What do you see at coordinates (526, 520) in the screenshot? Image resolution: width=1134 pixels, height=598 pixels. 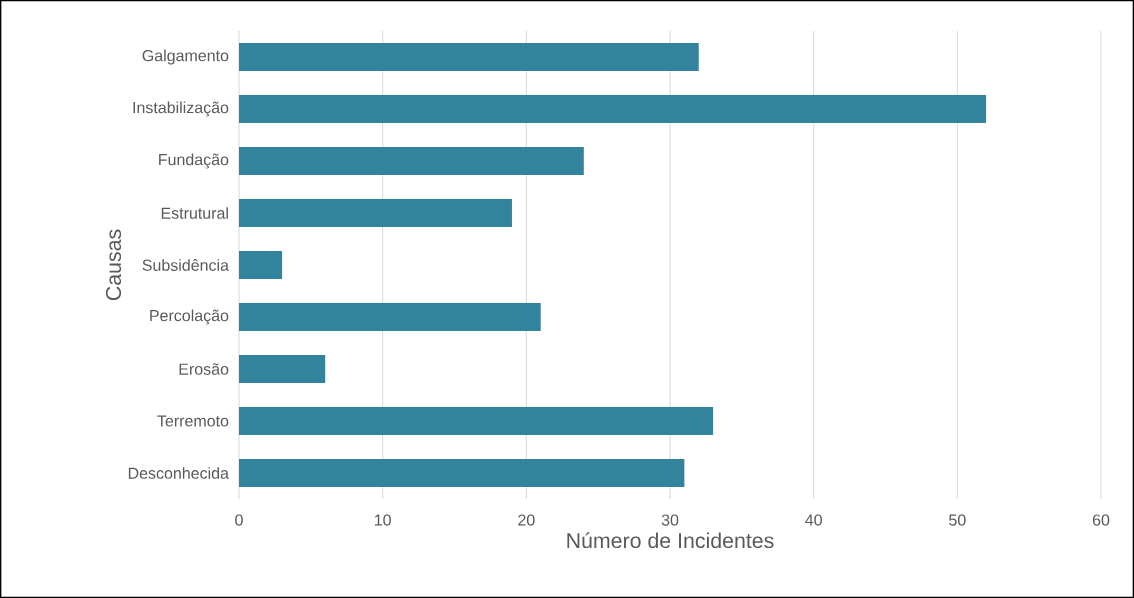 I see `x-tick-label: 20` at bounding box center [526, 520].